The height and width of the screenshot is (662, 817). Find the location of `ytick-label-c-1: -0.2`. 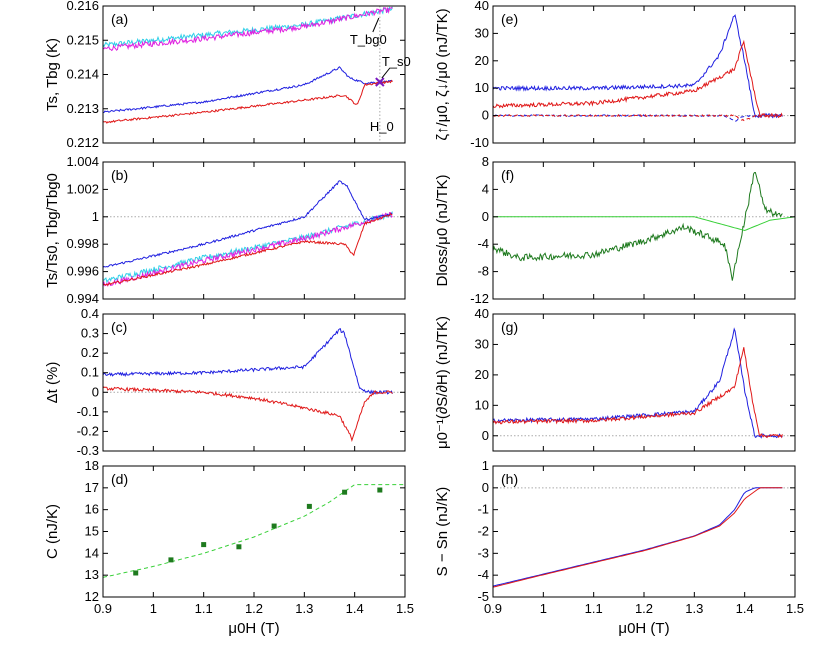

ytick-label-c-1: -0.2 is located at coordinates (88, 430).